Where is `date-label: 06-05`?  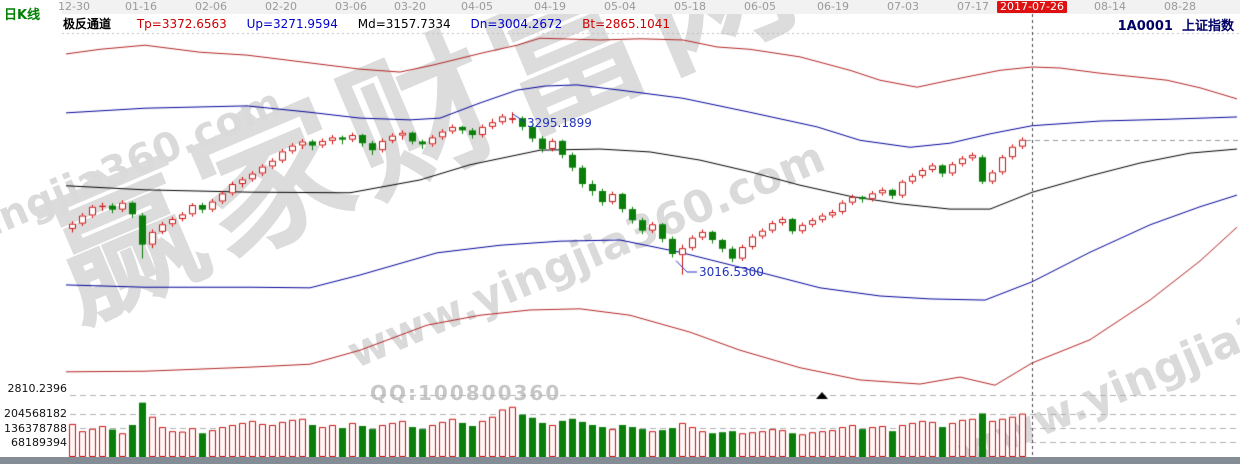
date-label: 06-05 is located at coordinates (760, 6).